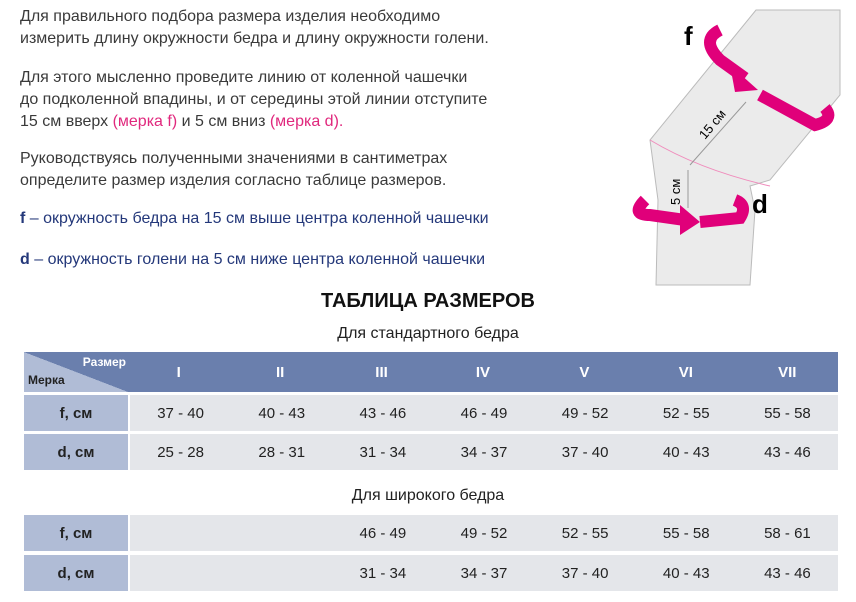  What do you see at coordinates (787, 533) in the screenshot?
I see `size-cell: 58 - 61` at bounding box center [787, 533].